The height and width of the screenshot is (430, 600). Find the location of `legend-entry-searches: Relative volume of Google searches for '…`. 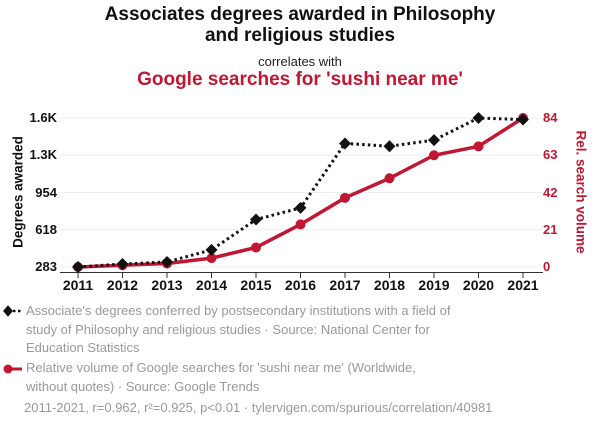

legend-entry-searches: Relative volume of Google searches for '… is located at coordinates (209, 377).